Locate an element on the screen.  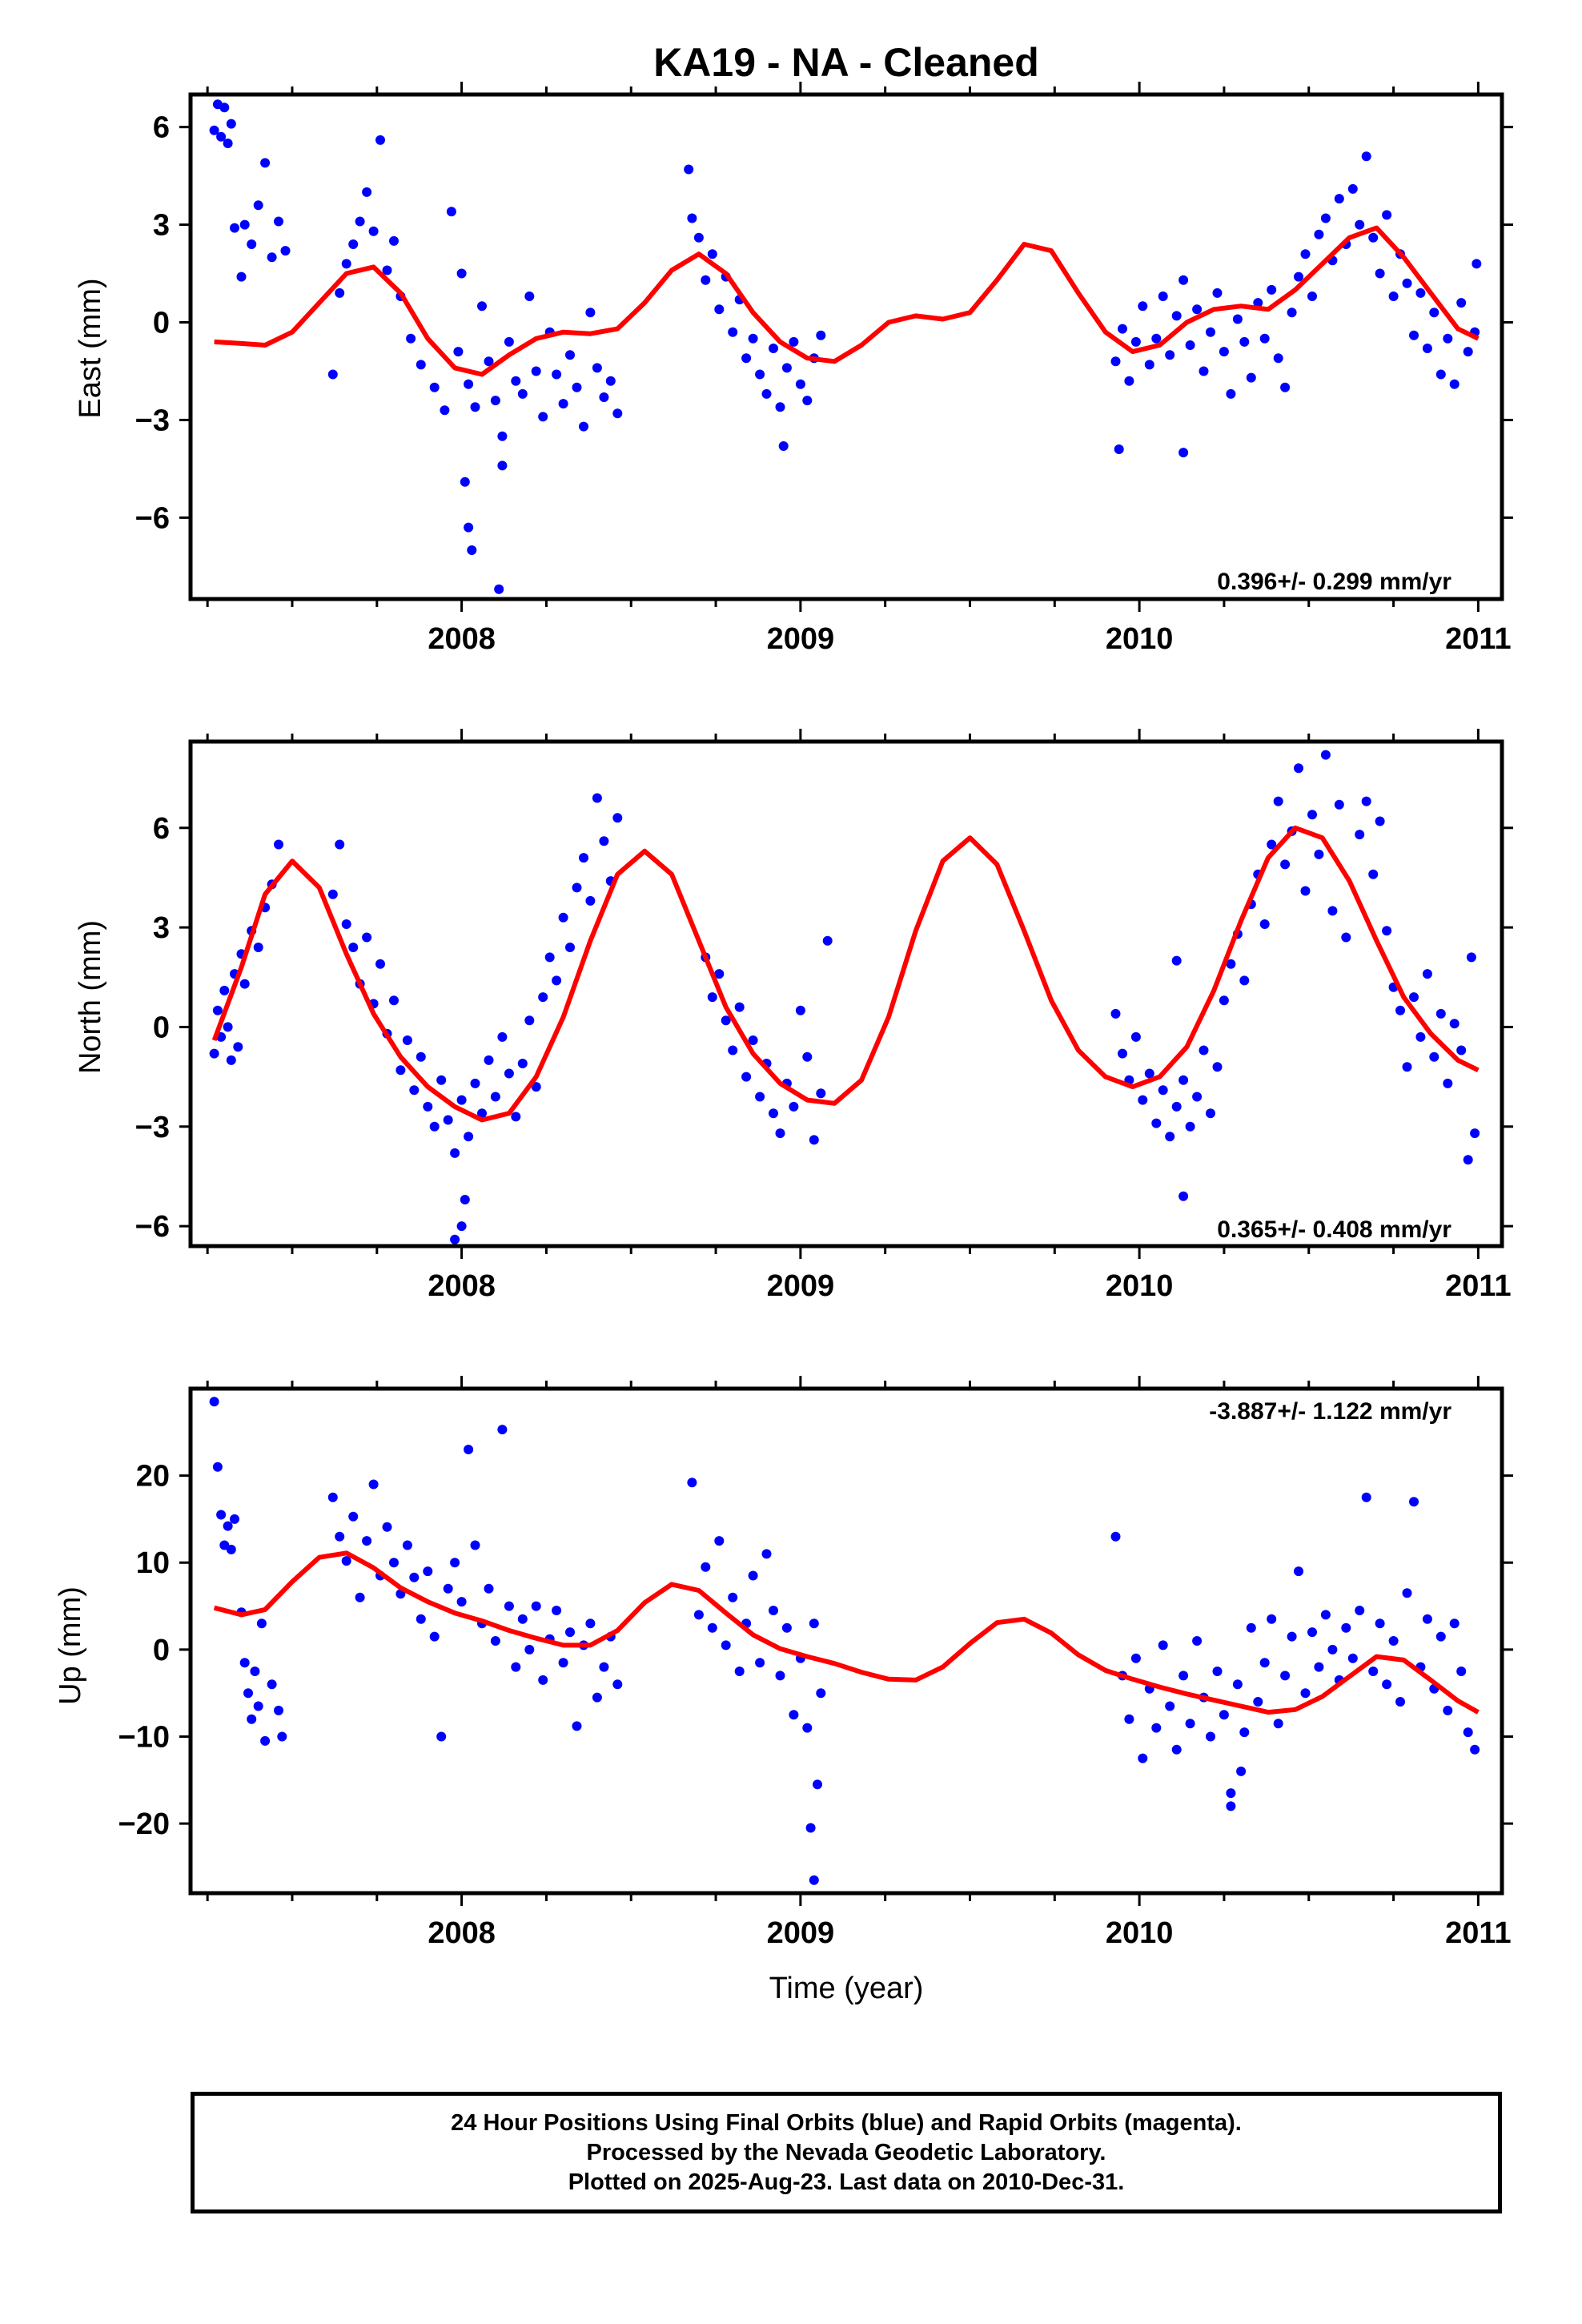
x-tick-label: 2011 is located at coordinates (1478, 1286).